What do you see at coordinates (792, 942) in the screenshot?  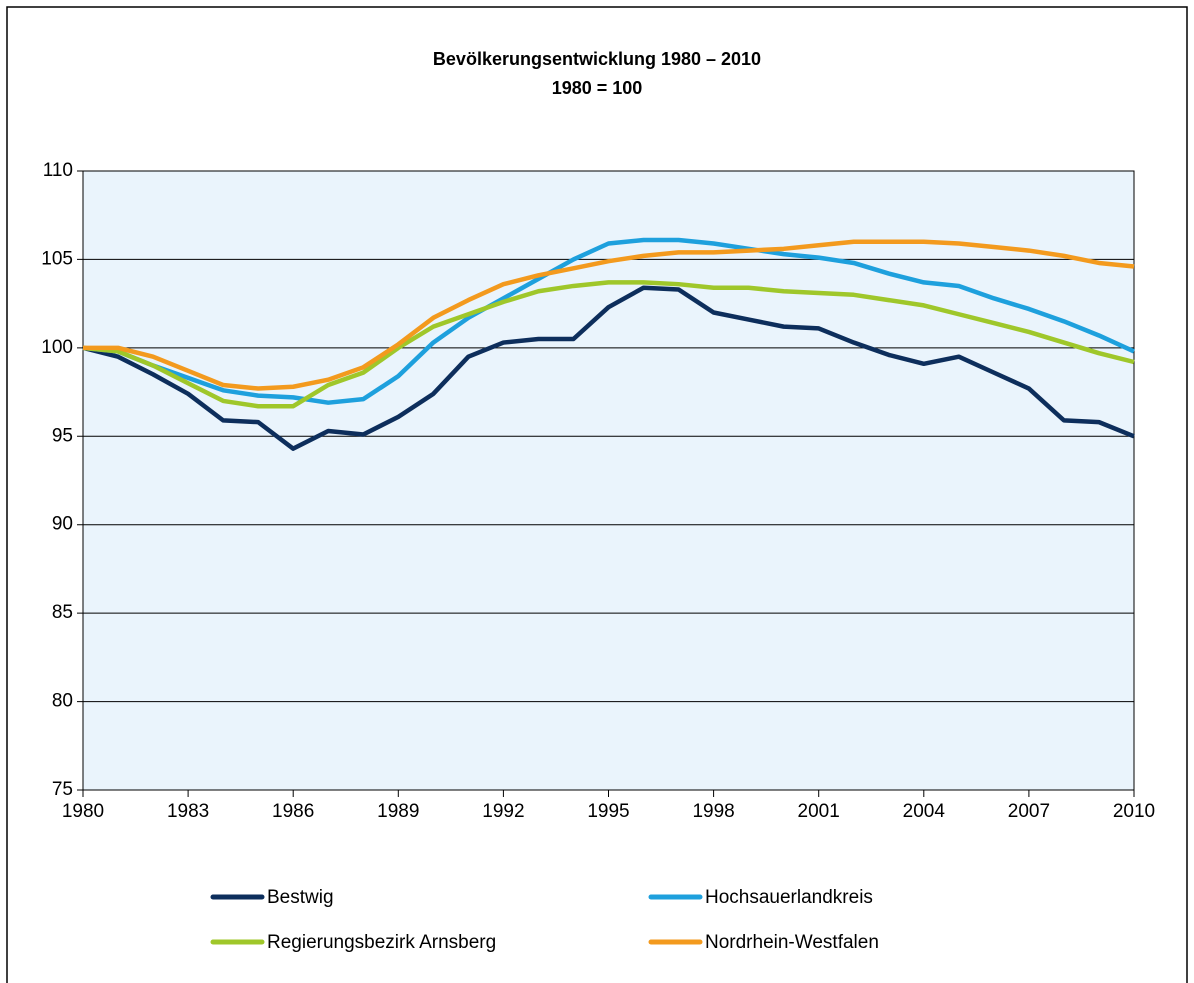 I see `legend-label: Nordrhein-Westfalen` at bounding box center [792, 942].